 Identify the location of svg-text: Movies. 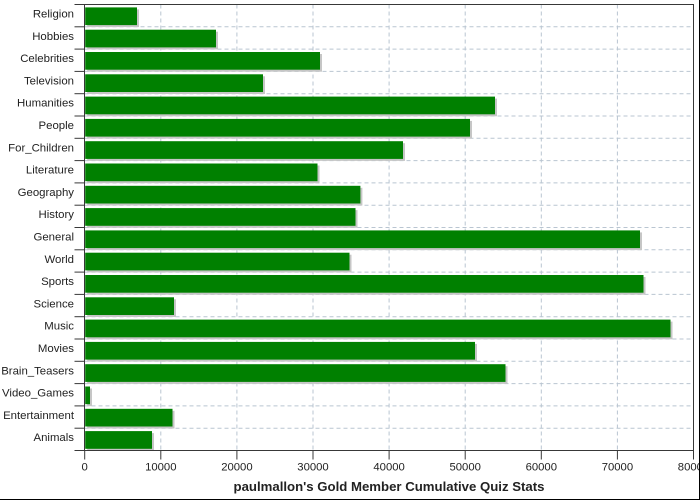
(56, 349).